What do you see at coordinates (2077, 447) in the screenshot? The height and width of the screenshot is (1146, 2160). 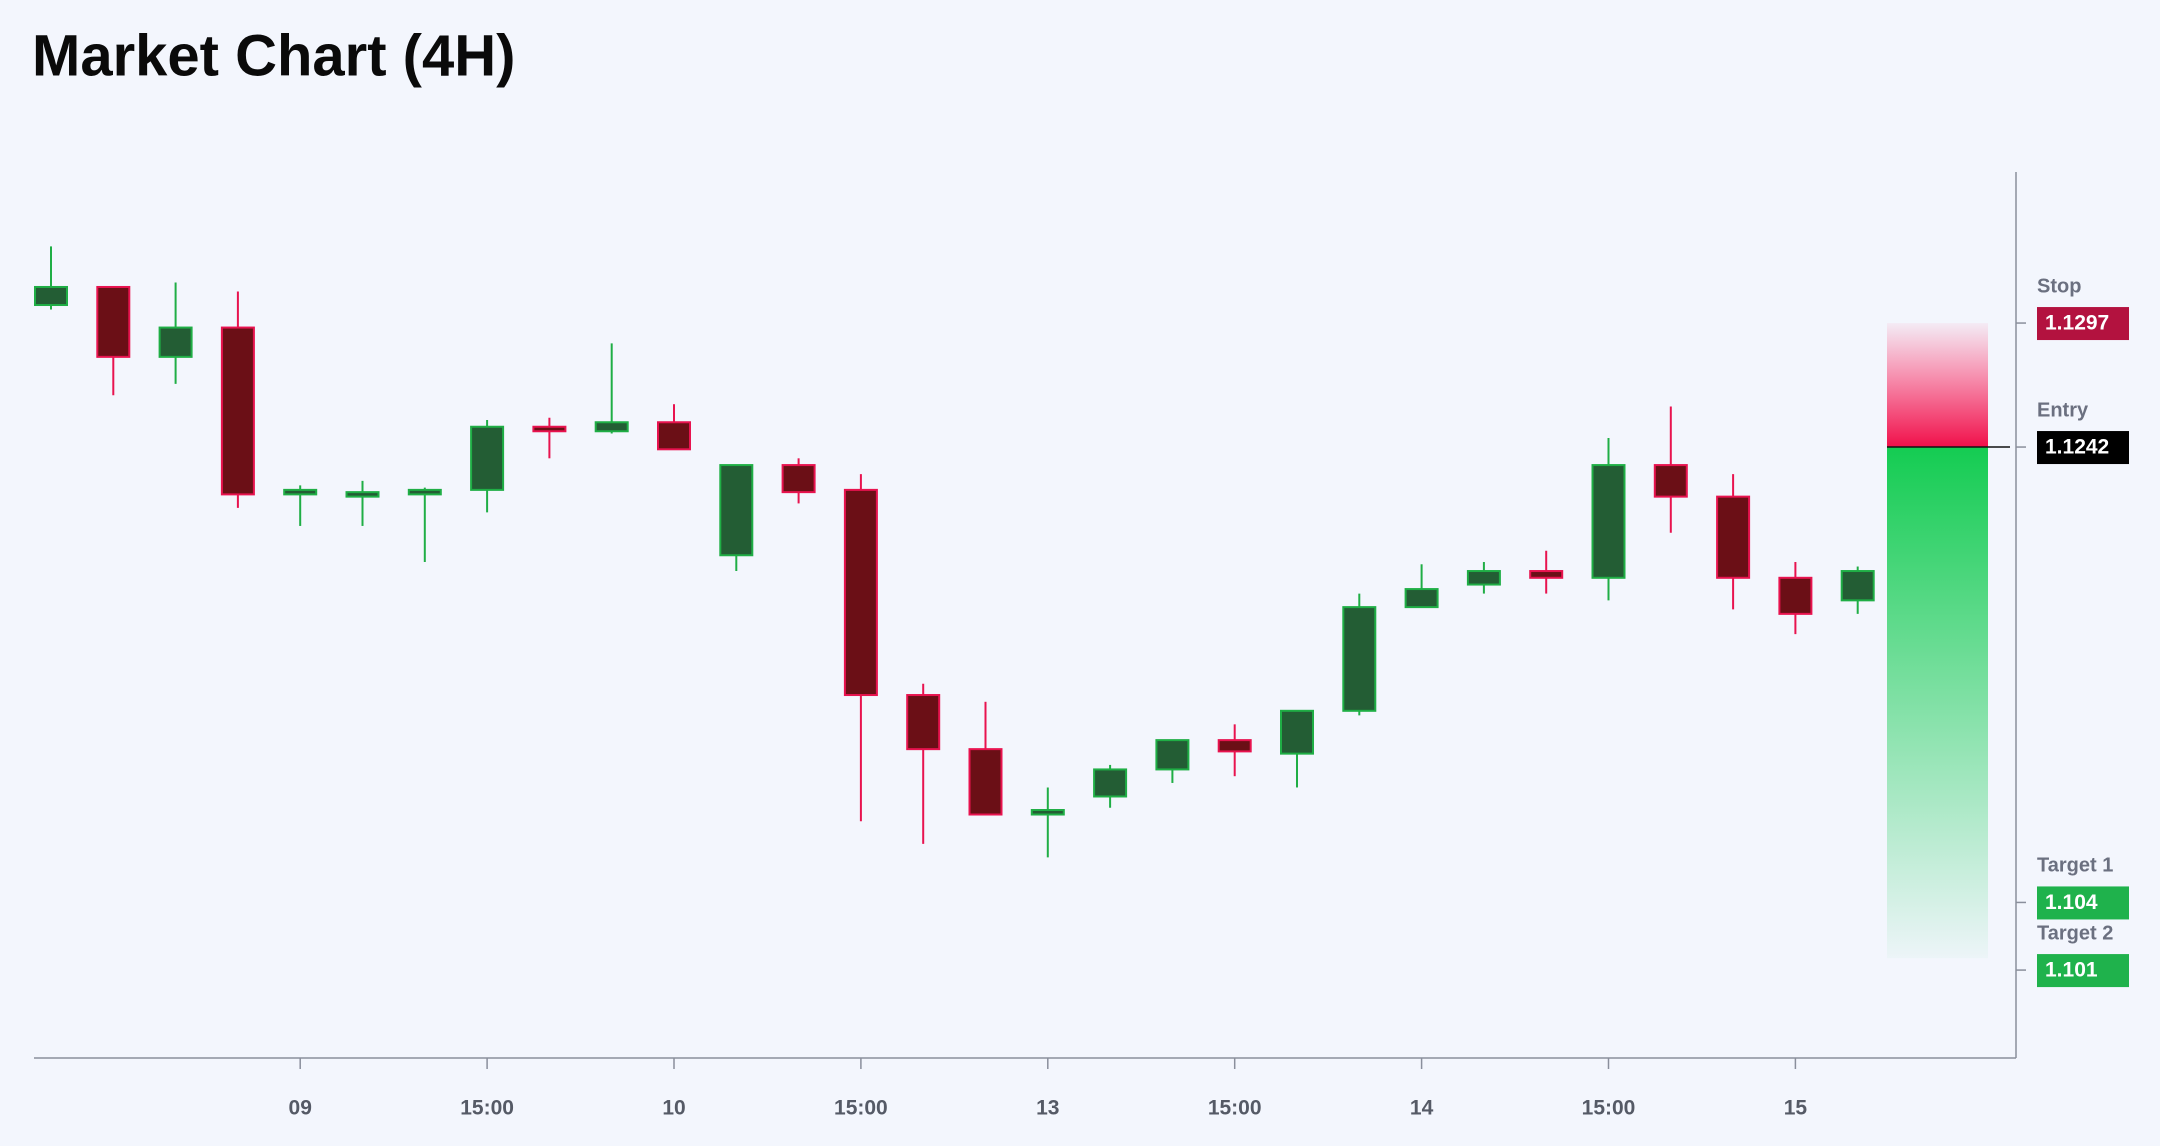 I see `level-value: 1.1242` at bounding box center [2077, 447].